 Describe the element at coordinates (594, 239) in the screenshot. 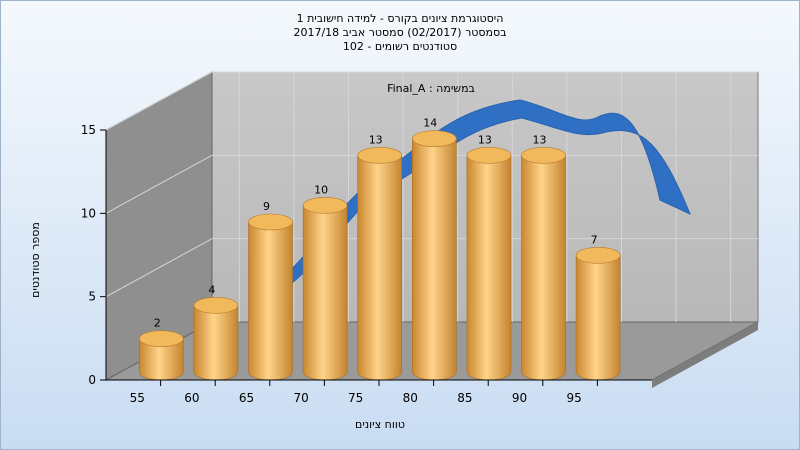

I see `data-label: 7` at that location.